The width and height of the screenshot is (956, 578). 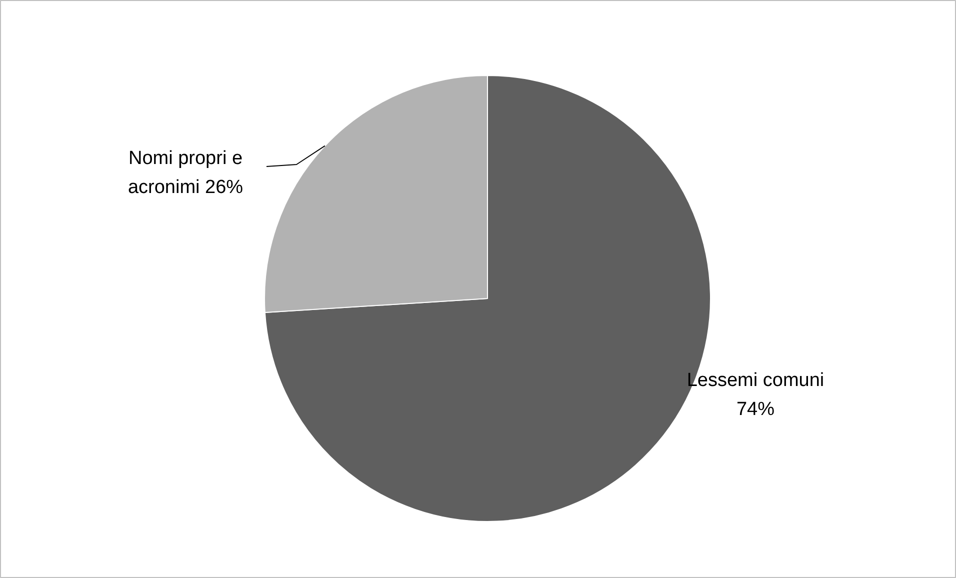 I want to click on slice-label: Nomi propri e acronimi 26%, so click(x=186, y=173).